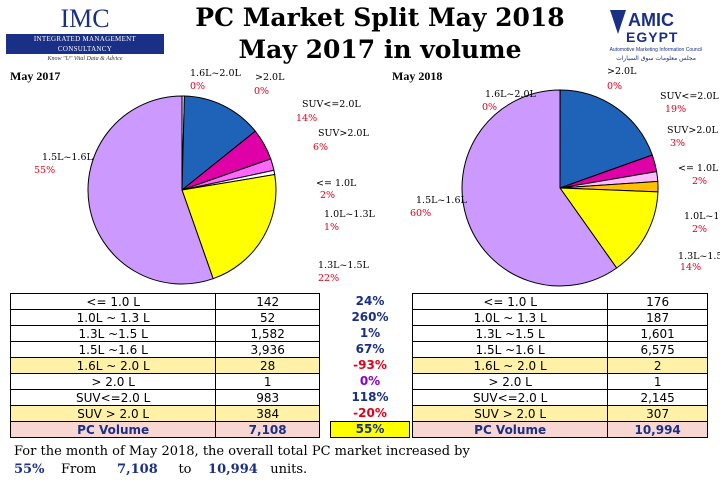  What do you see at coordinates (349, 214) in the screenshot?
I see `slice-label: 1.0L~1.3L` at bounding box center [349, 214].